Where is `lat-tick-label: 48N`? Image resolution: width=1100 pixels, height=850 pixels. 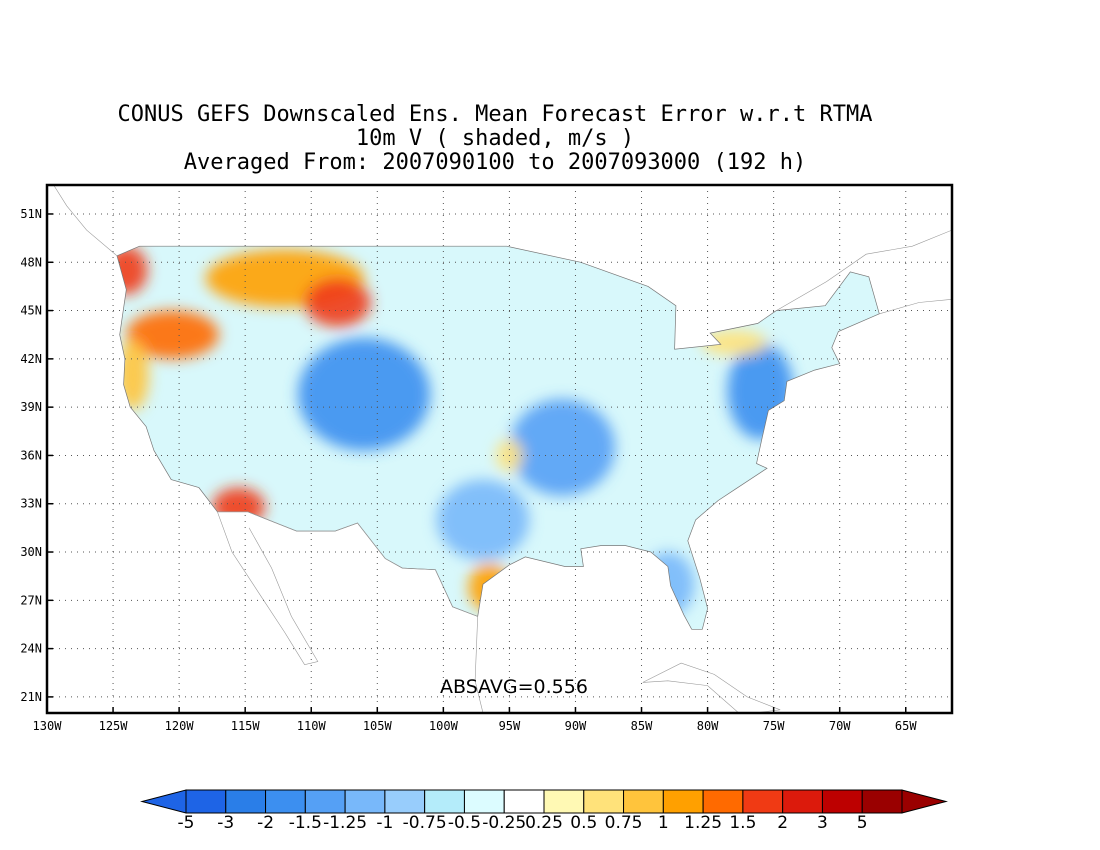
lat-tick-label: 48N is located at coordinates (31, 262).